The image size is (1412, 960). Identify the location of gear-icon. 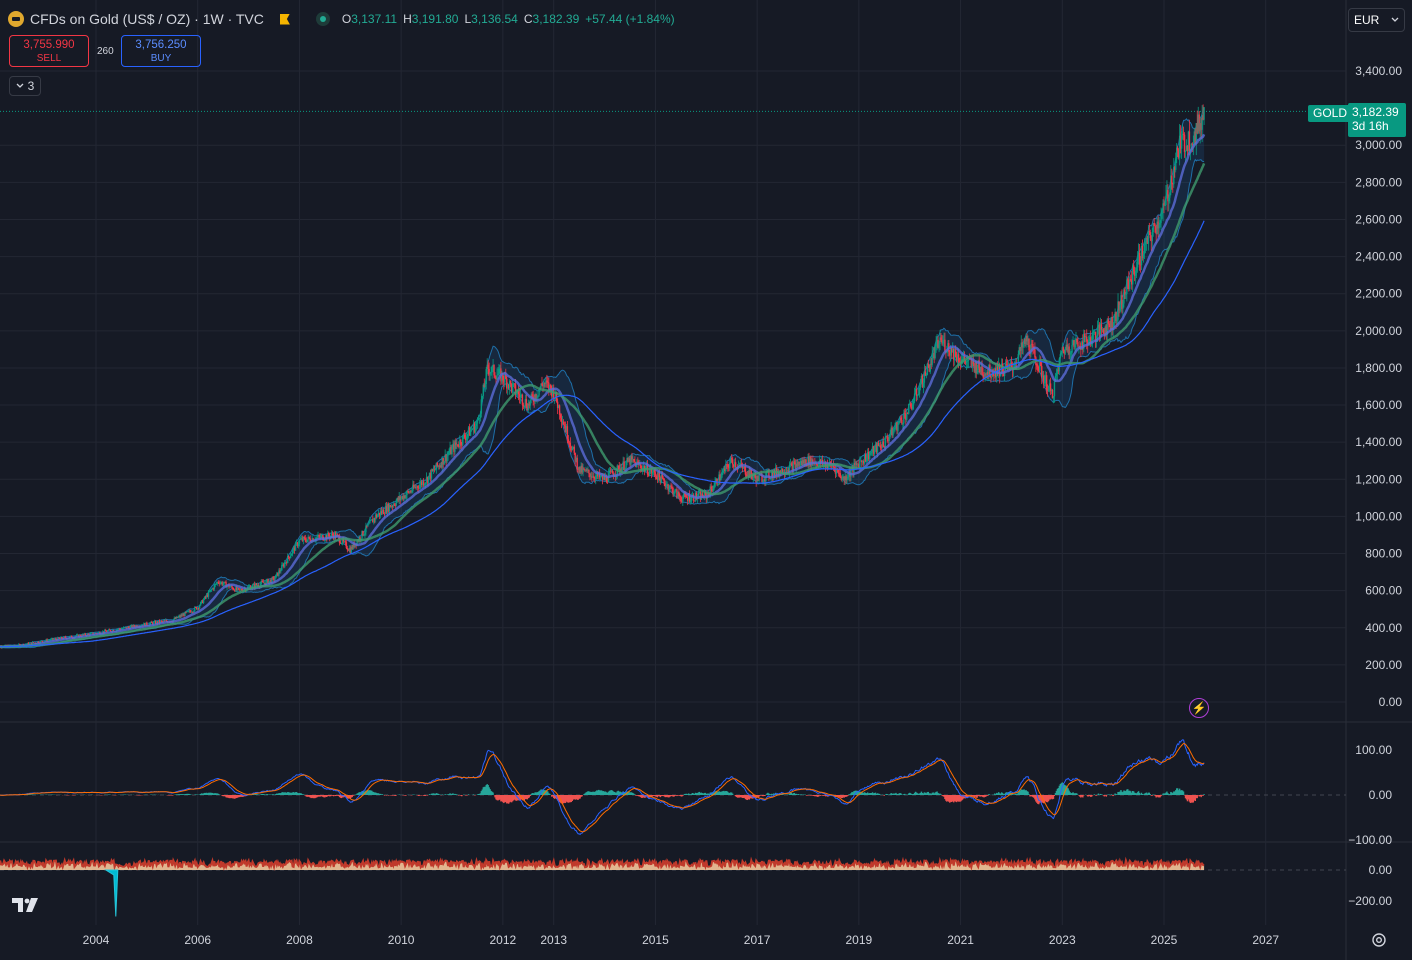
(1379, 940).